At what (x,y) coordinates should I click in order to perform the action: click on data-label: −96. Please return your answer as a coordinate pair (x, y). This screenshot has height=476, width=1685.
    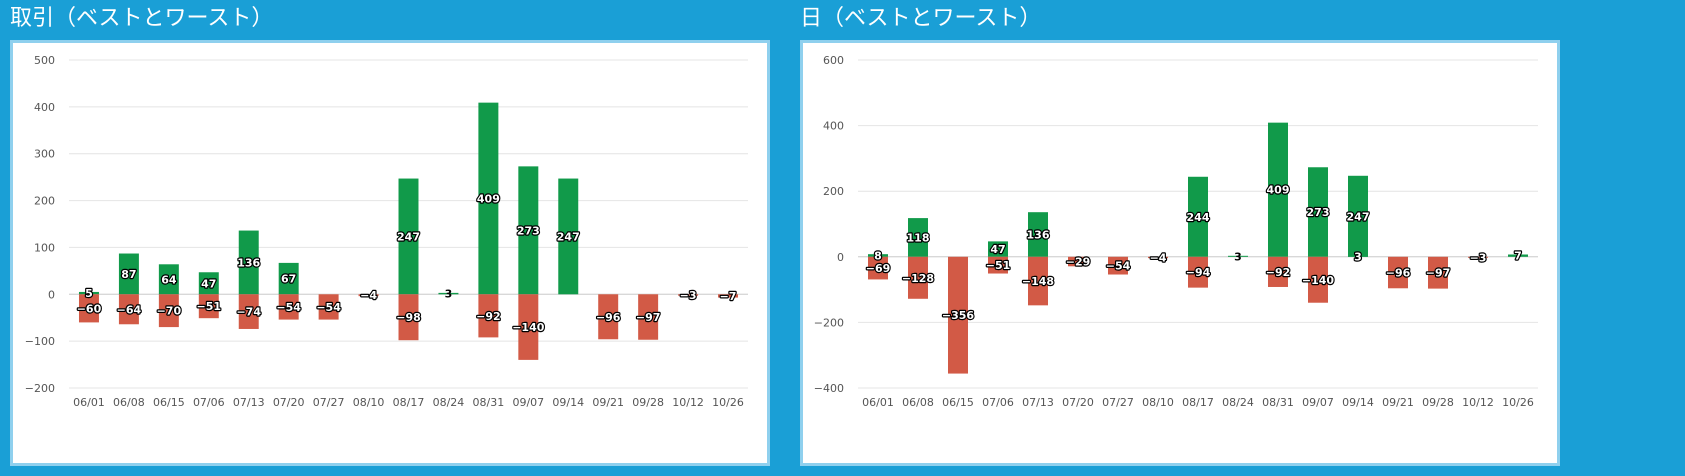
    Looking at the image, I should click on (608, 317).